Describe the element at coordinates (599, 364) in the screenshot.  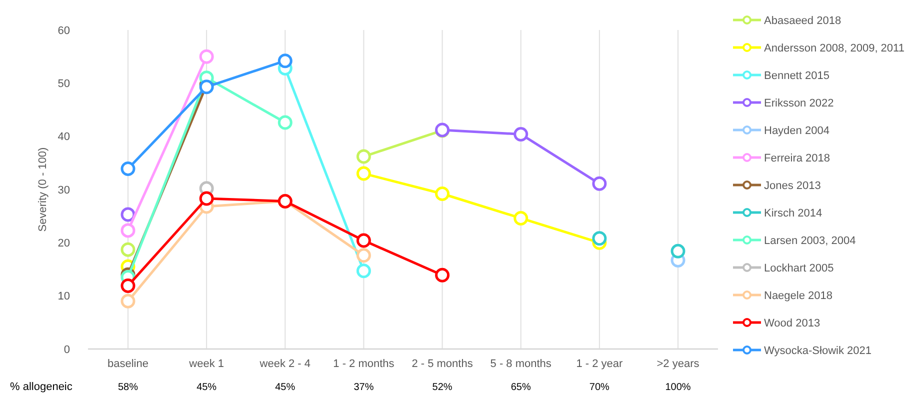
I see `x-tick-label: 1 - 2 year` at that location.